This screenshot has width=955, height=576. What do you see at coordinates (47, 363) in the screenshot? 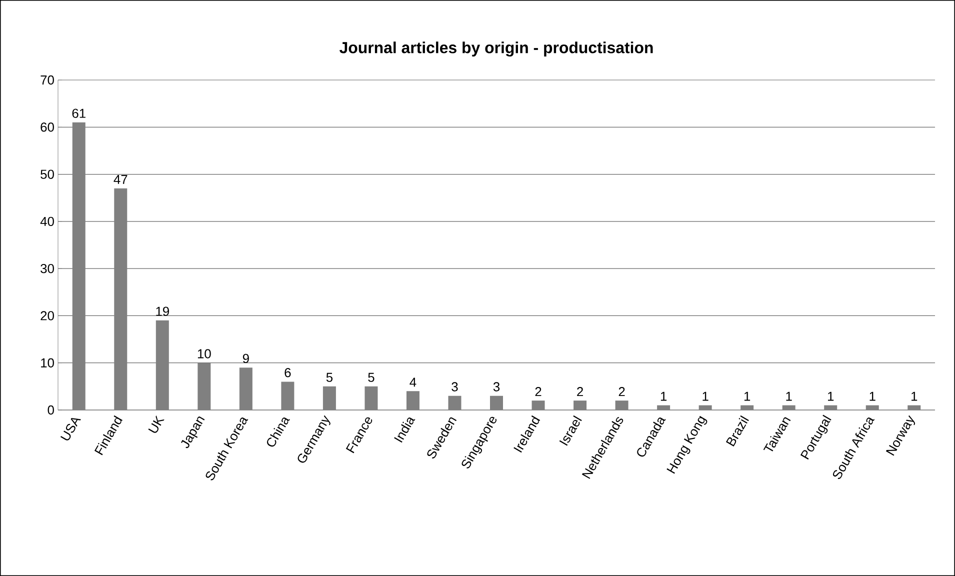
I see `y-tick-label: 10` at bounding box center [47, 363].